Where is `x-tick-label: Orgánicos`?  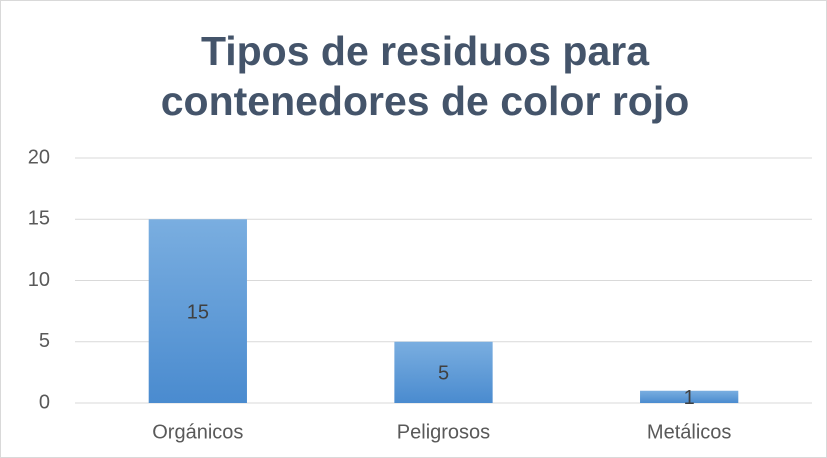
x-tick-label: Orgánicos is located at coordinates (197, 432).